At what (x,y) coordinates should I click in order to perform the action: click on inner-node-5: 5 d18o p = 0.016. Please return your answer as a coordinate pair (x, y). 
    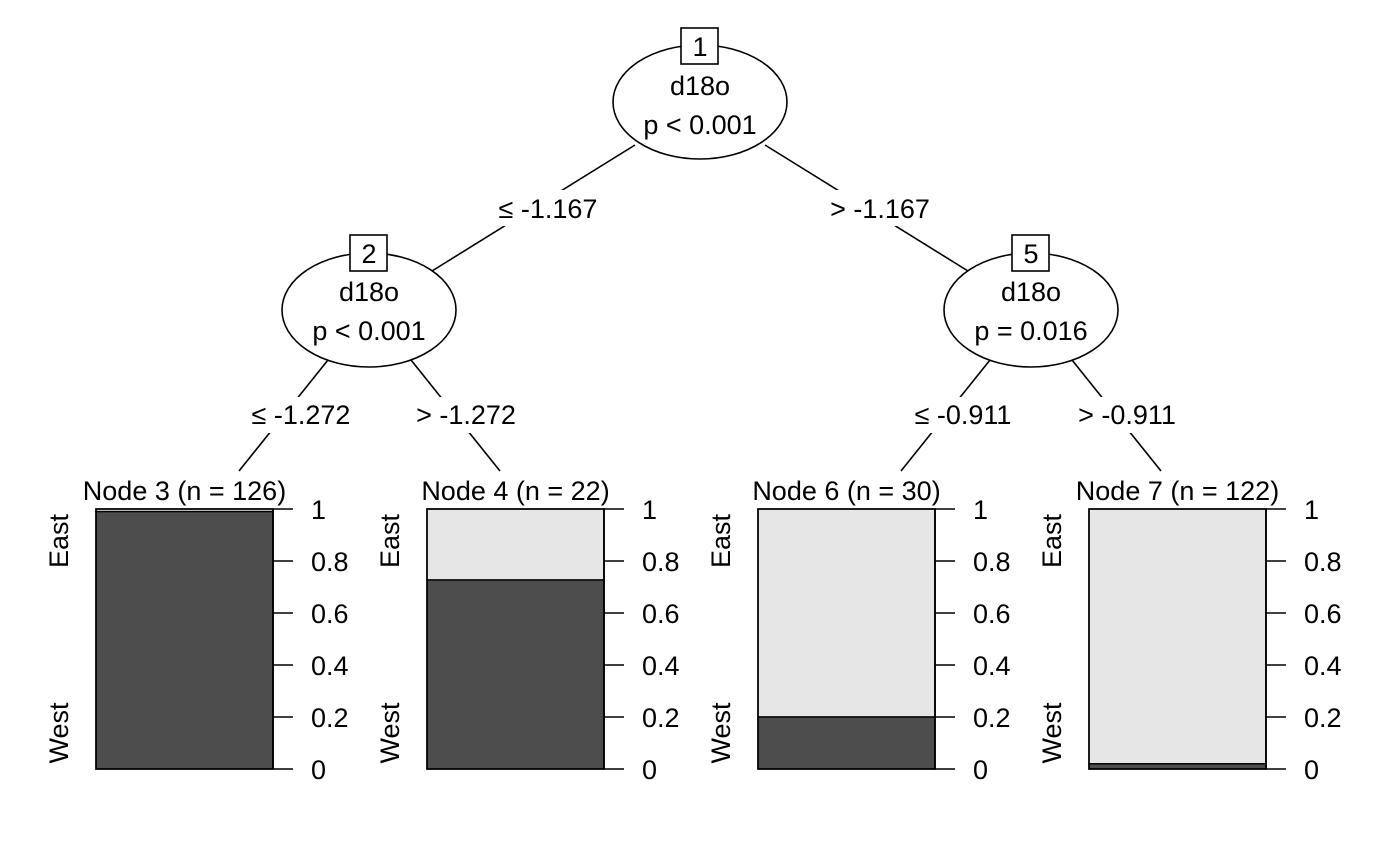
    Looking at the image, I should click on (1031, 301).